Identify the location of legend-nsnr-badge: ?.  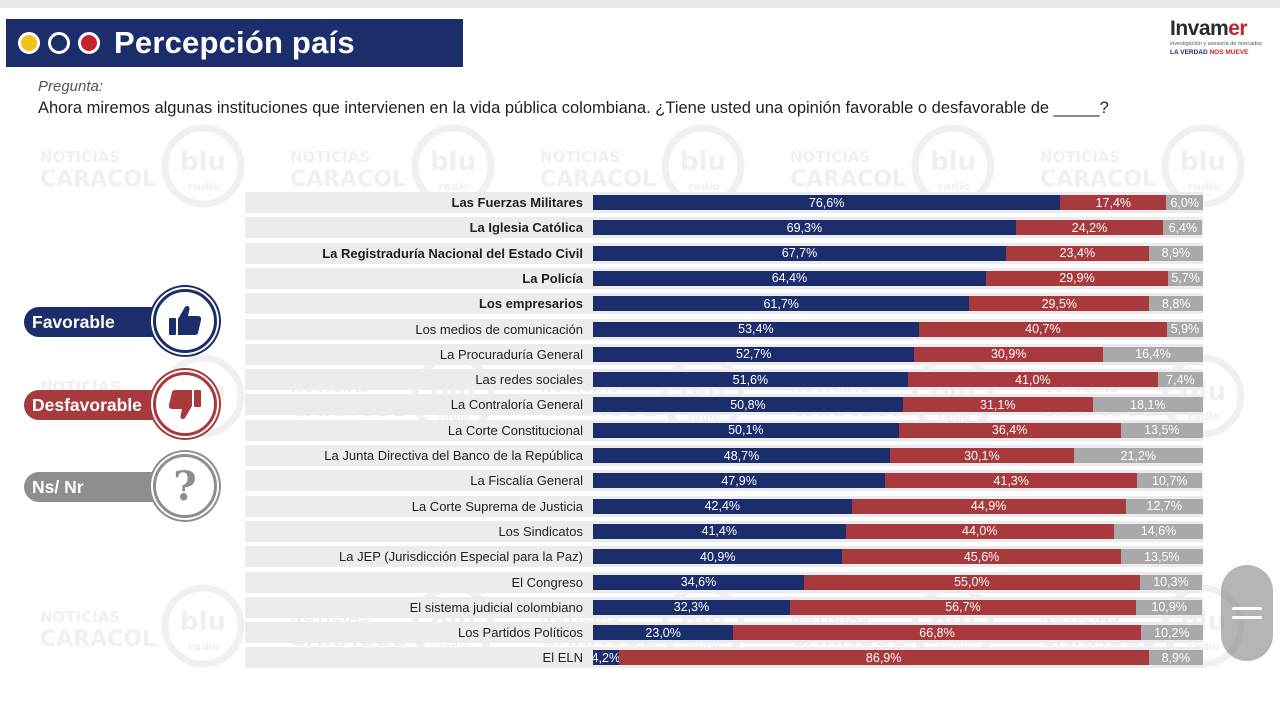
(185, 486).